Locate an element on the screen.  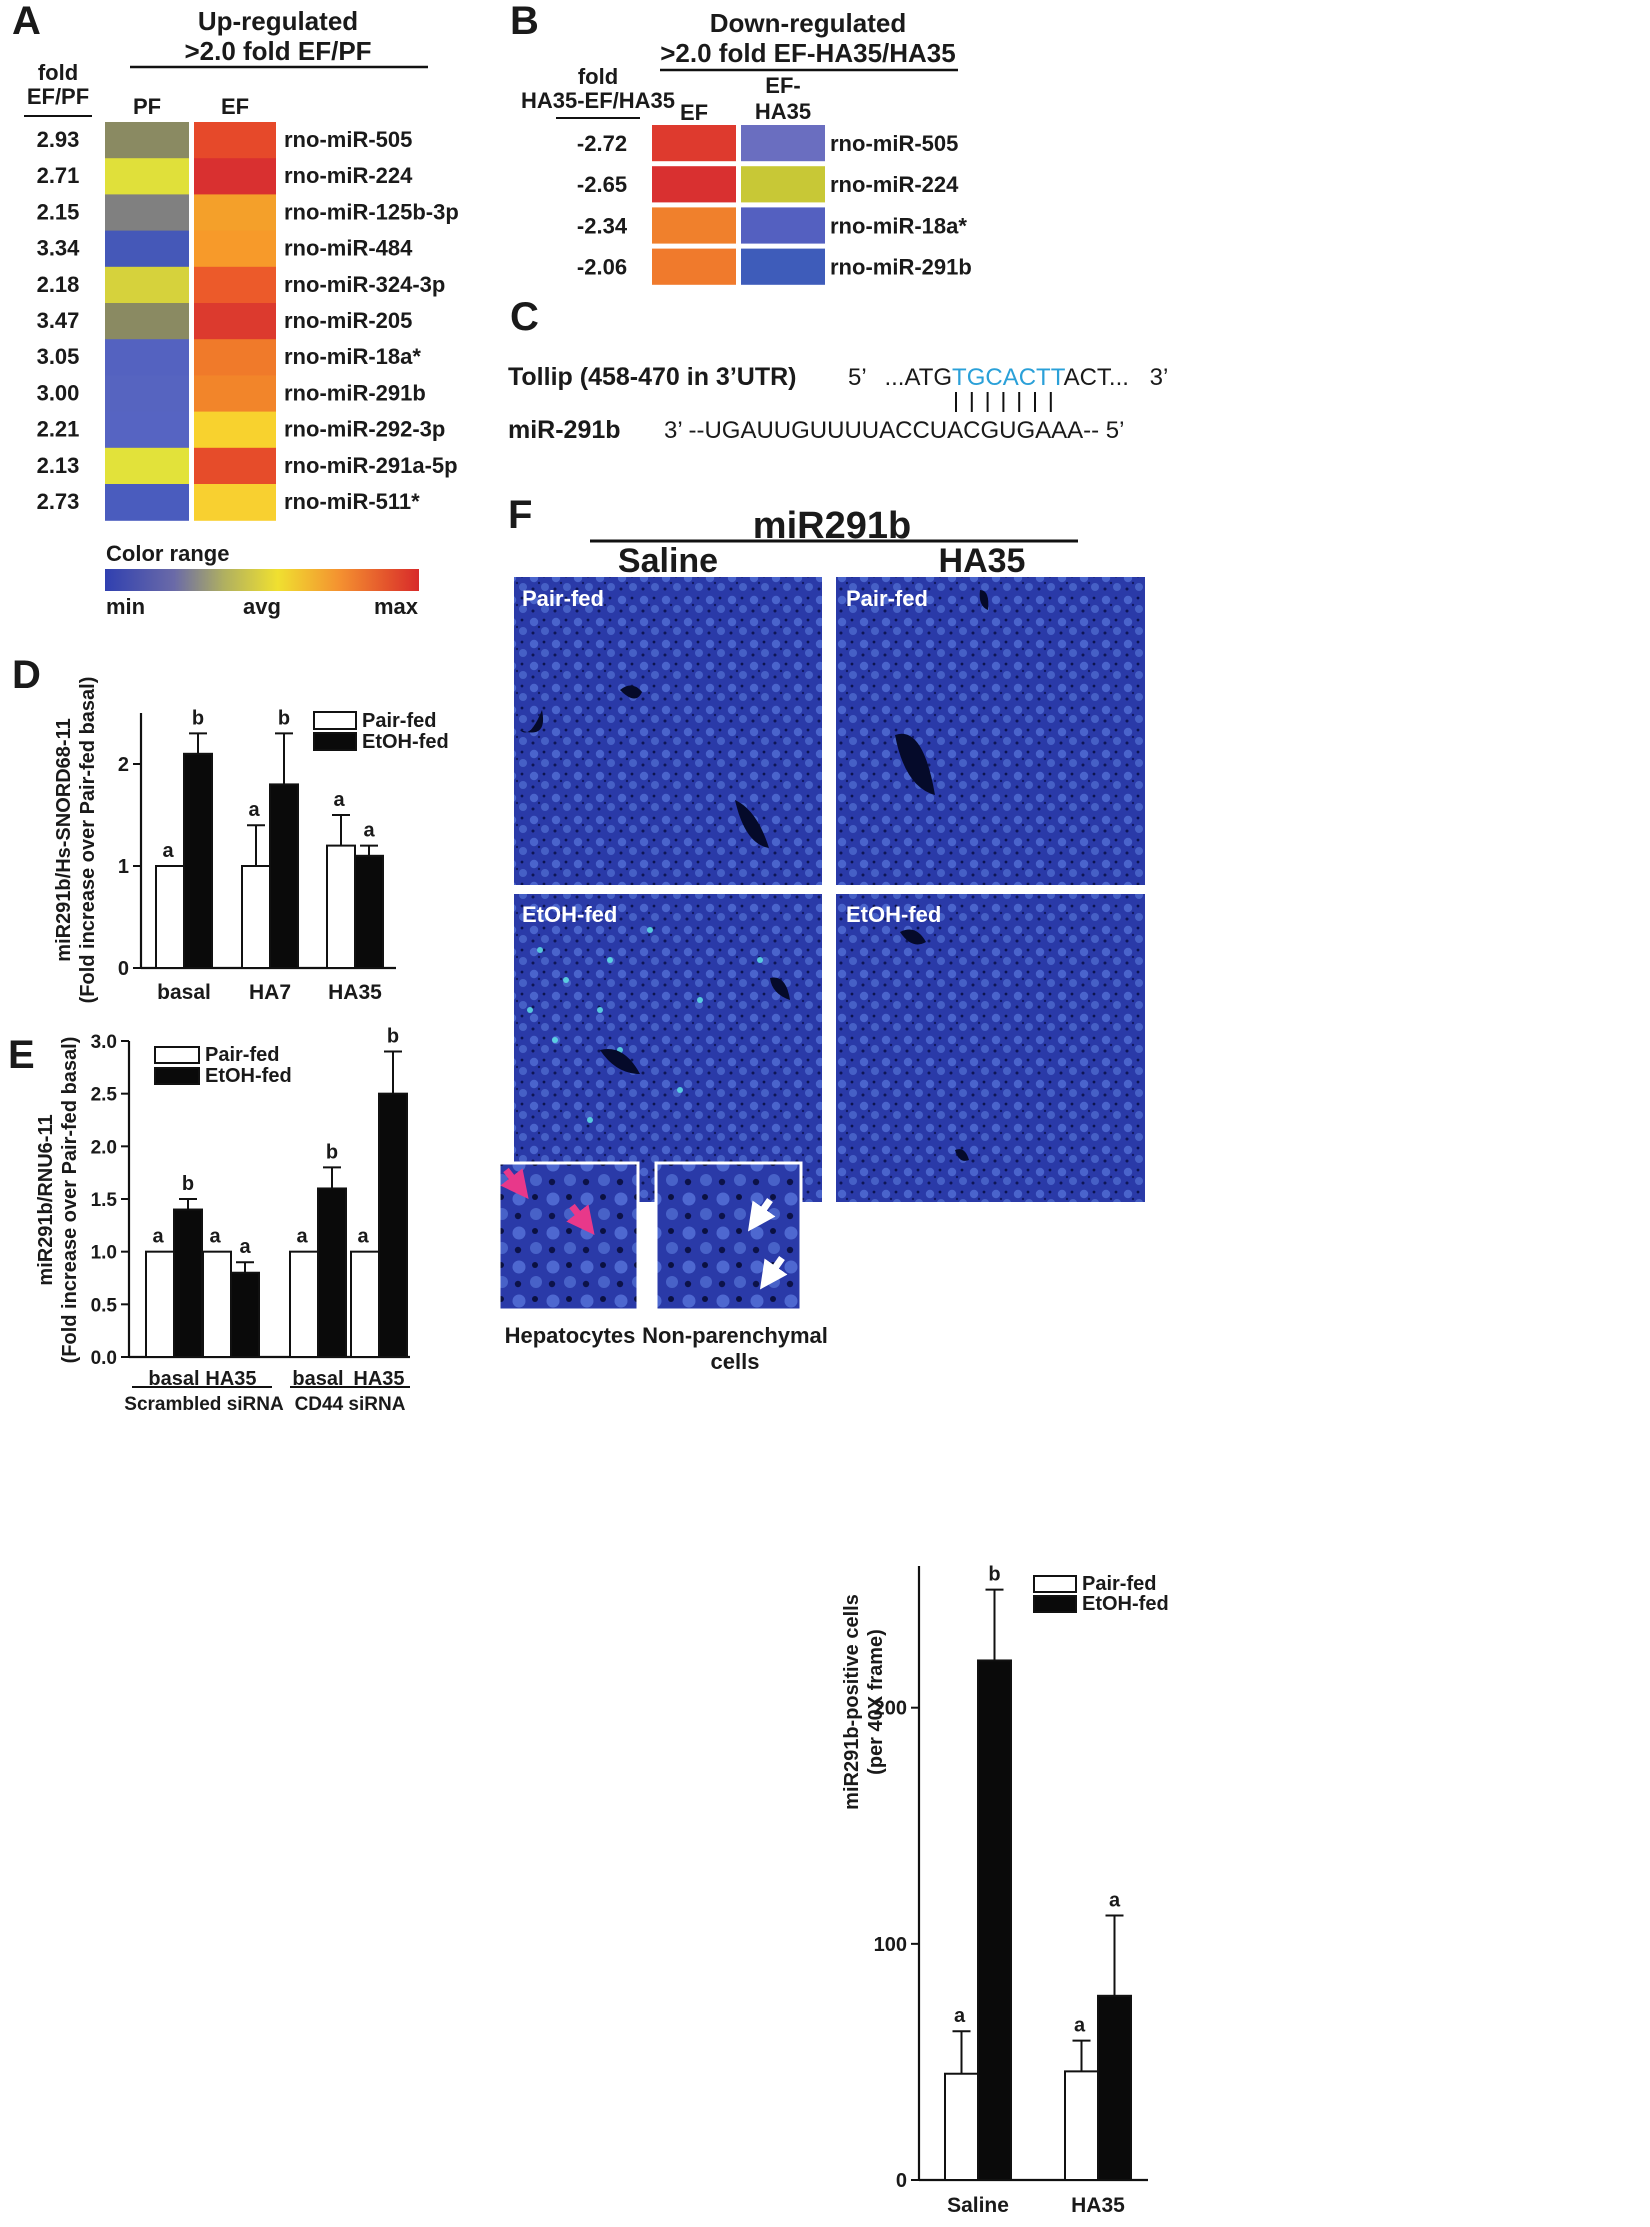
micrograph-saline-pairfed: Pair-fed is located at coordinates (668, 731).